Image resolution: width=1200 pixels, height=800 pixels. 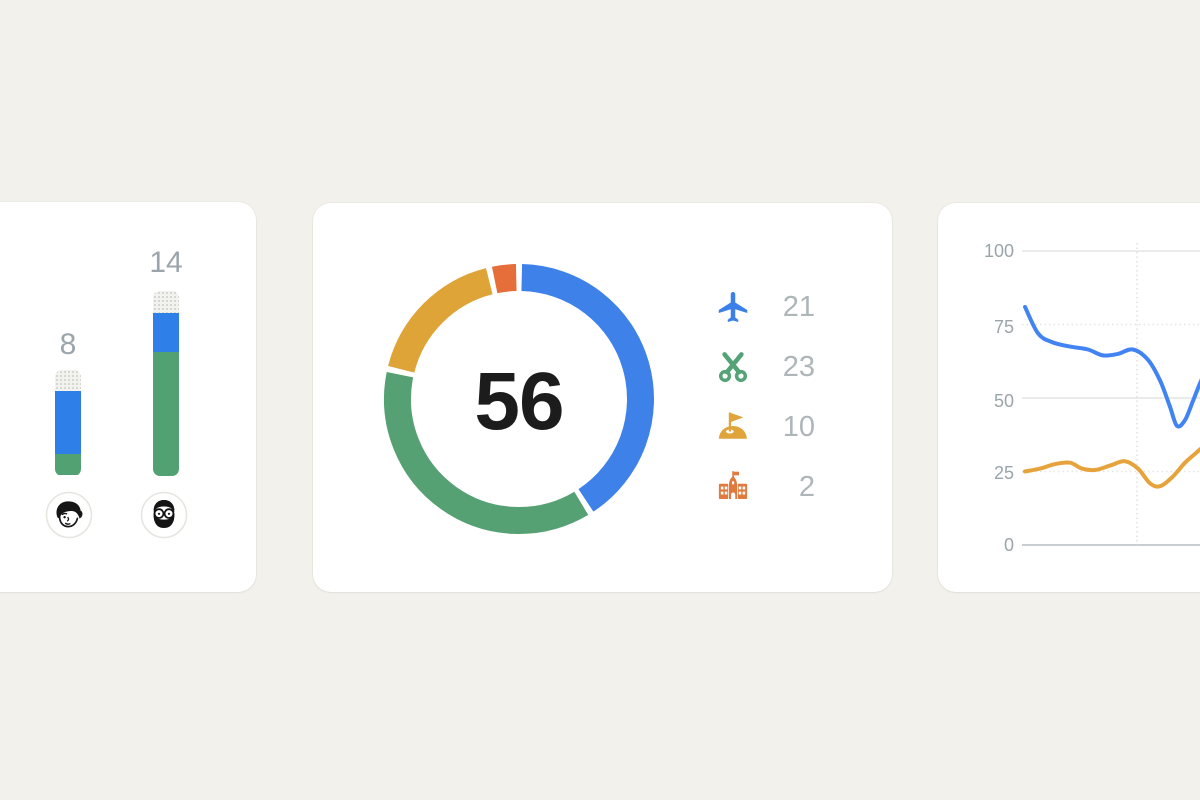 What do you see at coordinates (798, 426) in the screenshot?
I see `legend-value: 10` at bounding box center [798, 426].